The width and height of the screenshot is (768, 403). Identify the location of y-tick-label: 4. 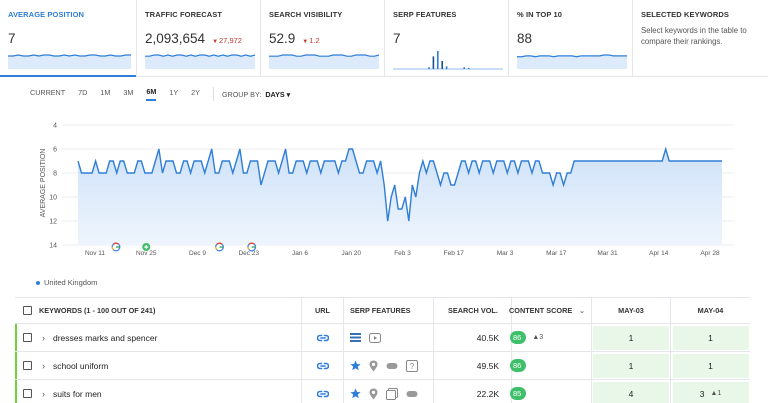
(55, 126).